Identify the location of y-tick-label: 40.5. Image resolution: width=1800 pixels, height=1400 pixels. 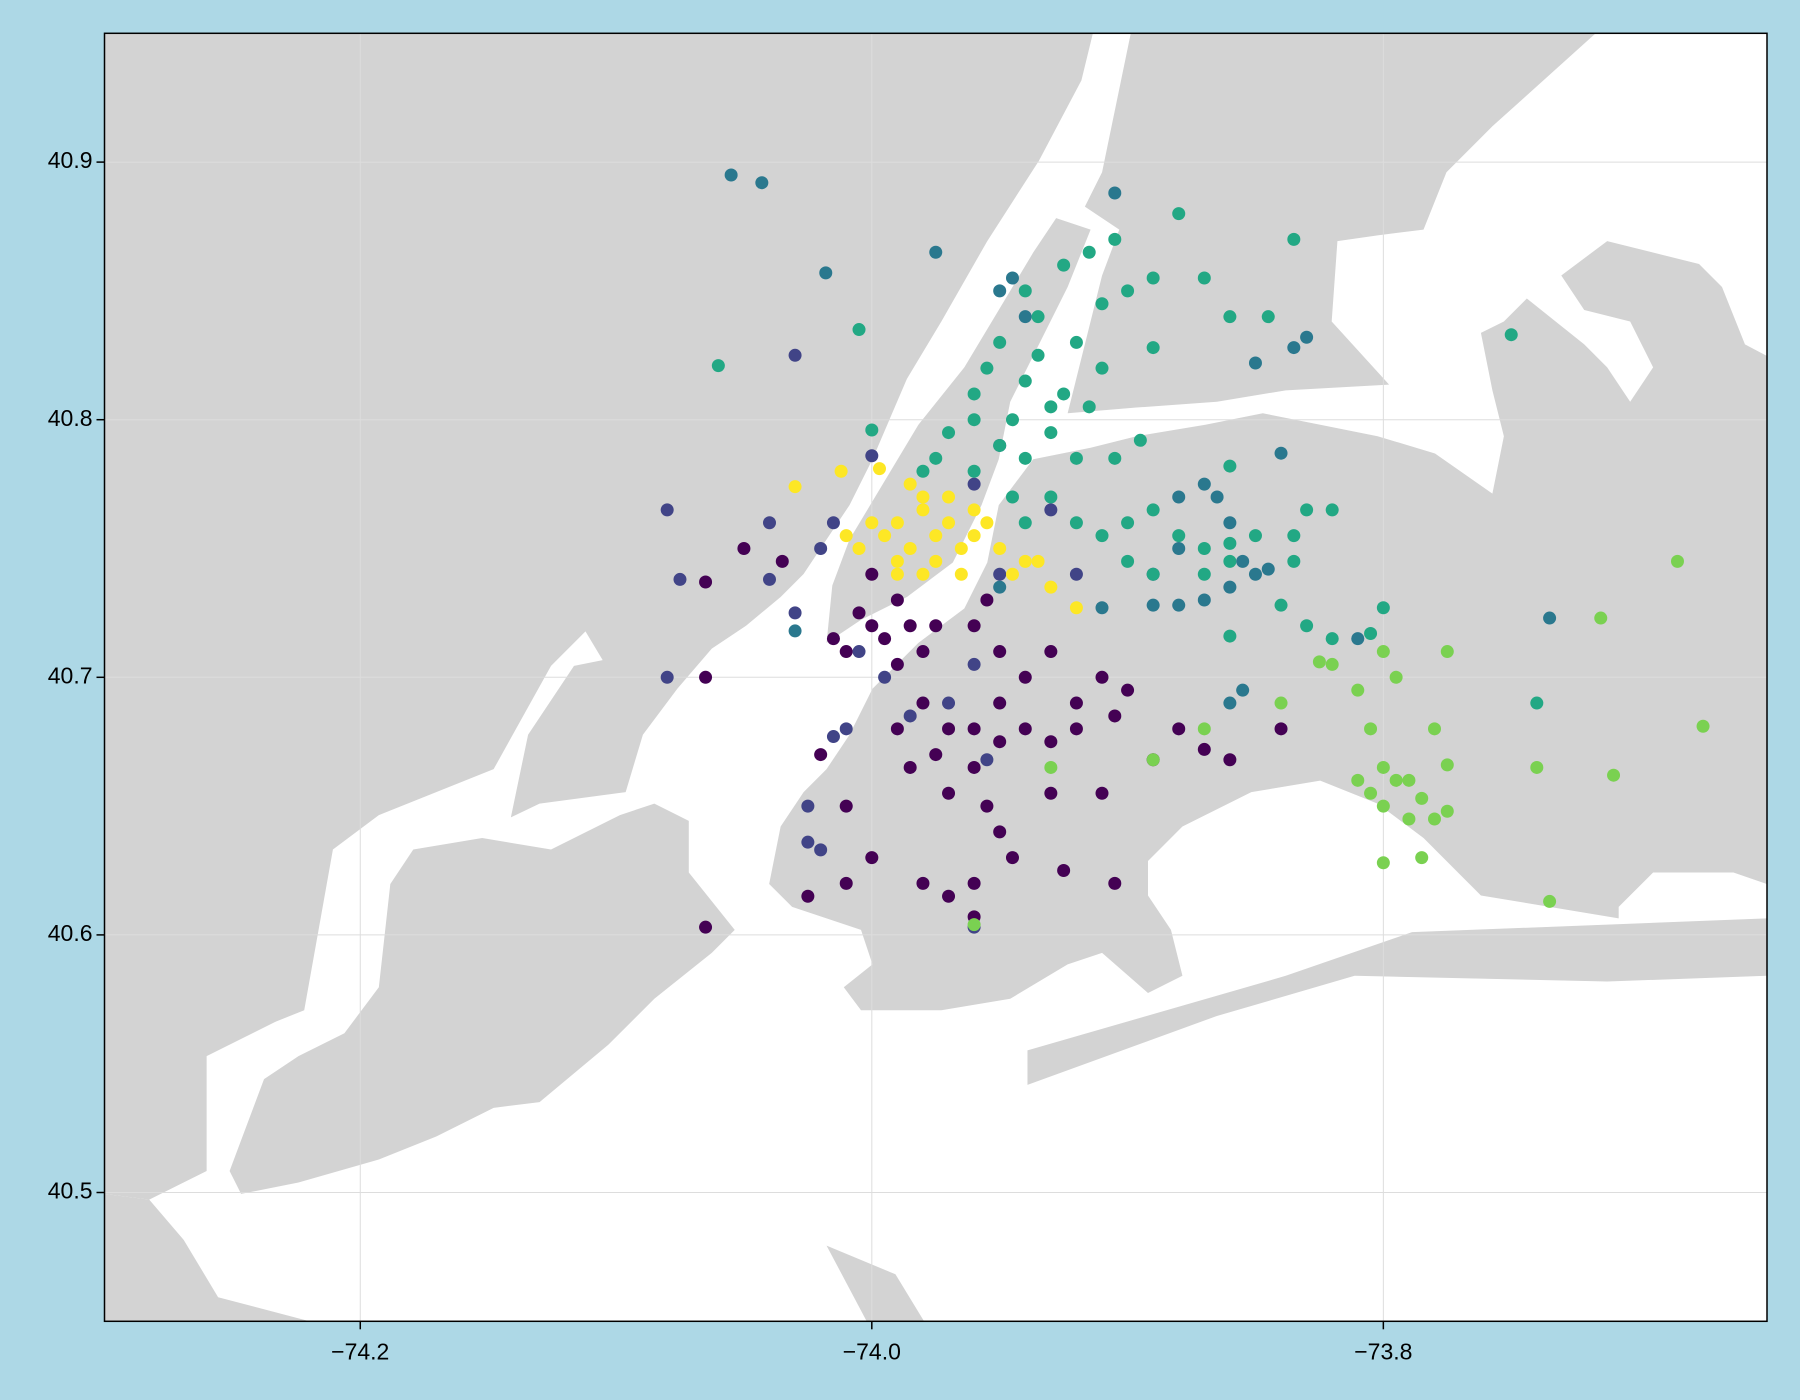
(70, 1191).